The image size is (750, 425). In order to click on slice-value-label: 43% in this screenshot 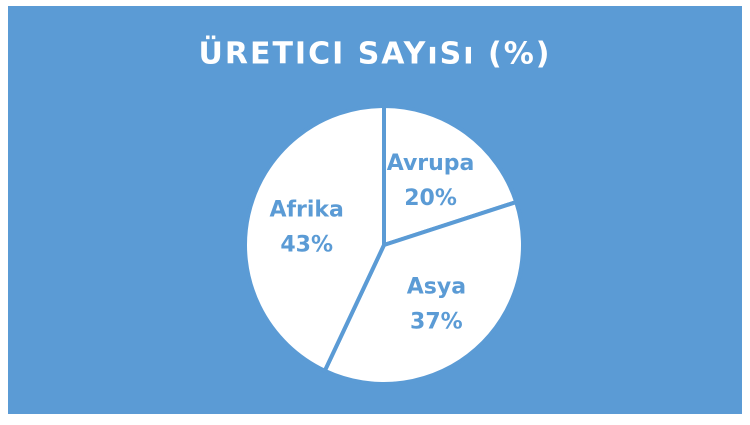, I will do `click(306, 245)`.